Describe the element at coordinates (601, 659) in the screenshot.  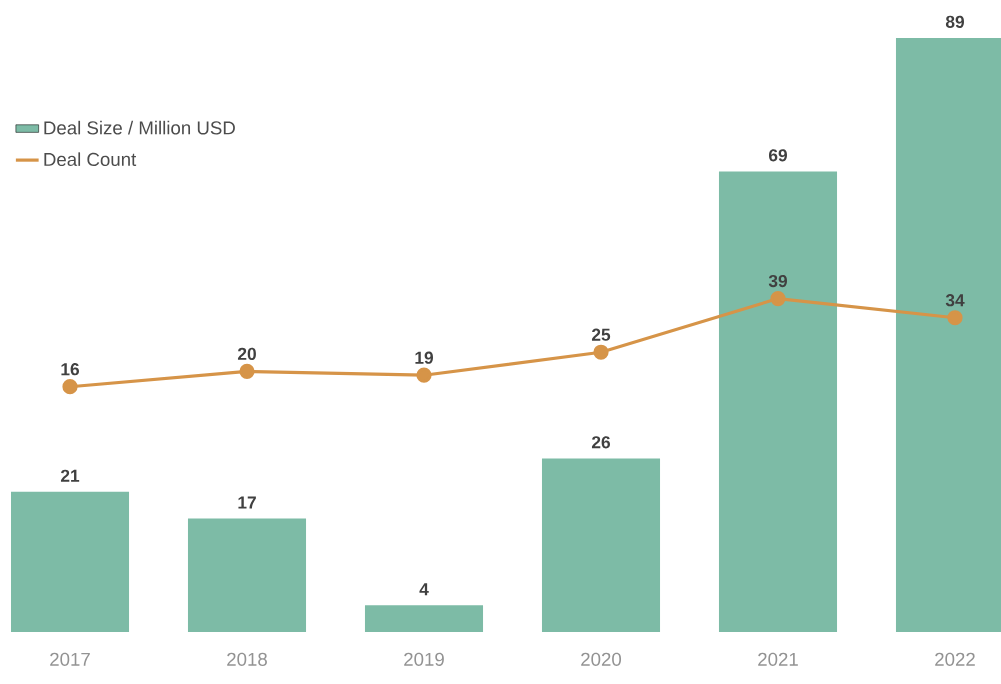
I see `x-tick-label: 2020` at that location.